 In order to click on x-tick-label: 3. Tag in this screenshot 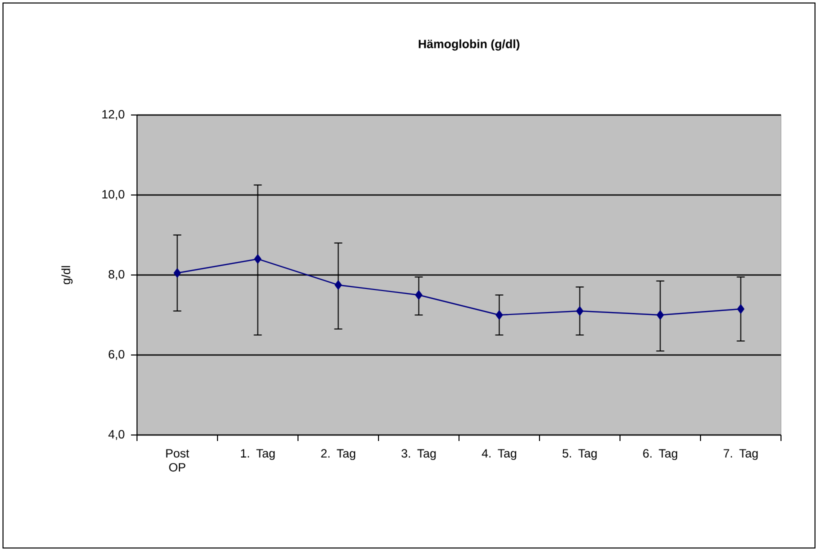, I will do `click(419, 454)`.